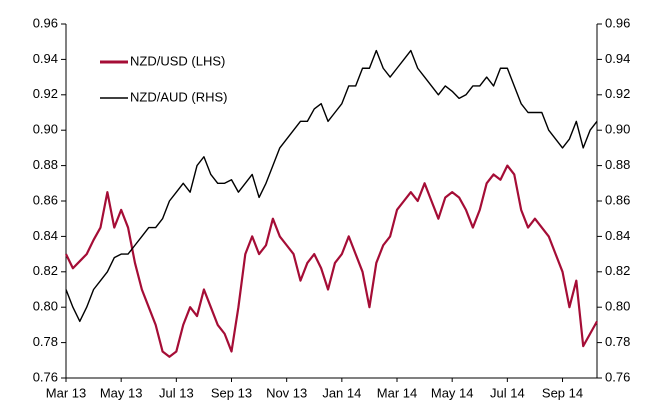 This screenshot has width=648, height=406. What do you see at coordinates (452, 392) in the screenshot?
I see `x-tick-label: May 14` at bounding box center [452, 392].